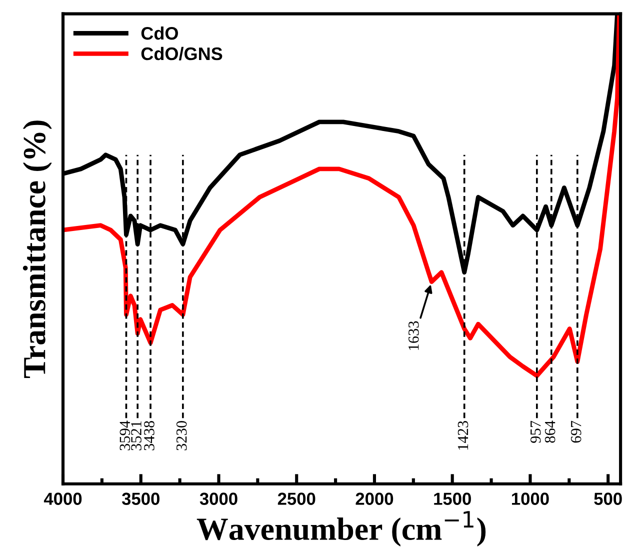  What do you see at coordinates (297, 498) in the screenshot?
I see `x-tick-label: 2500` at bounding box center [297, 498].